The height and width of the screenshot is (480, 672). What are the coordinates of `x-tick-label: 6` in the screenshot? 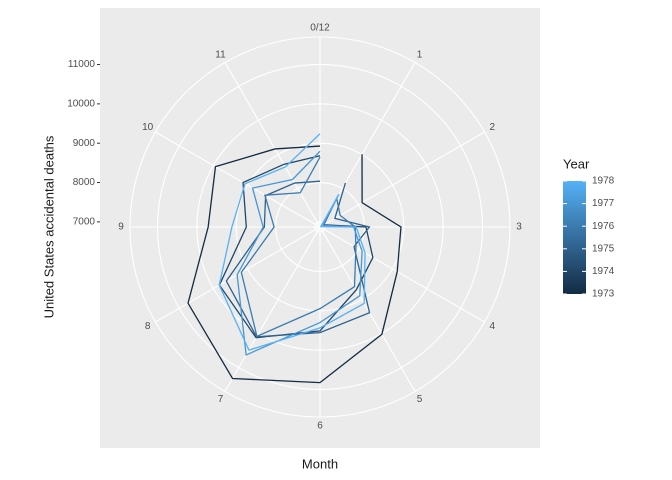 It's located at (320, 426).